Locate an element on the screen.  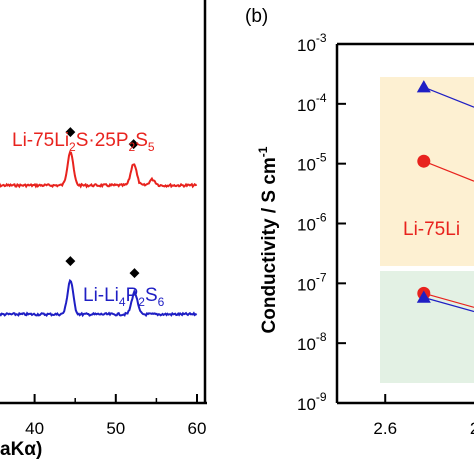
upper-region is located at coordinates (427, 171).